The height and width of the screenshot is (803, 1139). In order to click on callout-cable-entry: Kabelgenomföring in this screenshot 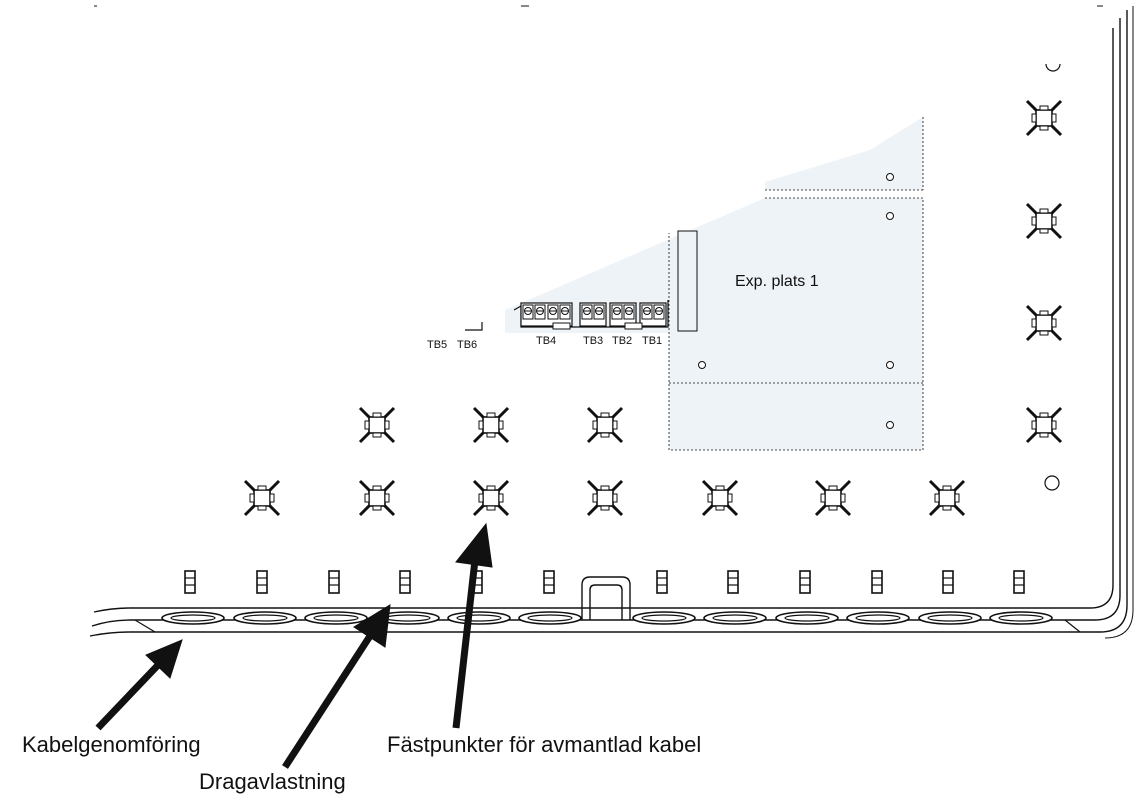, I will do `click(111, 744)`.